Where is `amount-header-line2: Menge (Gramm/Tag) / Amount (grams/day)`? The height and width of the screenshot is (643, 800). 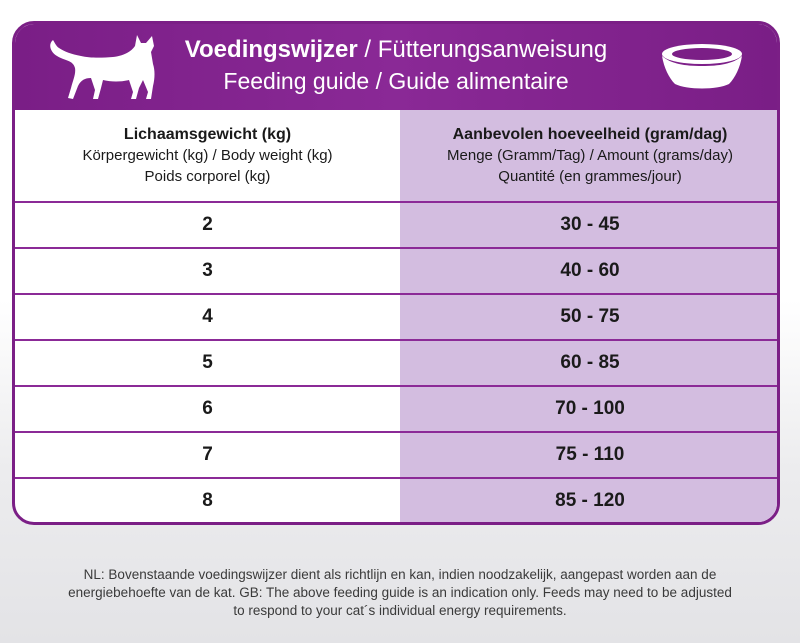 amount-header-line2: Menge (Gramm/Tag) / Amount (grams/day) is located at coordinates (590, 155).